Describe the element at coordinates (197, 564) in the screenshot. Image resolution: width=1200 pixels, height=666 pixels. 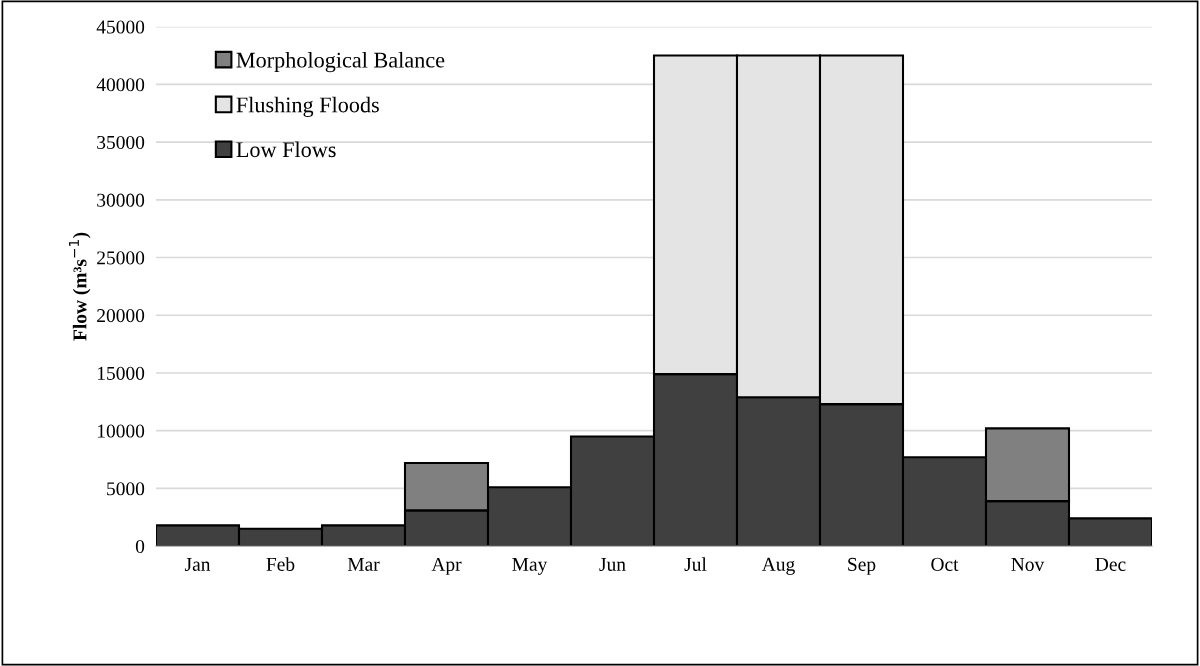
I see `x-tick-label: Jan` at that location.